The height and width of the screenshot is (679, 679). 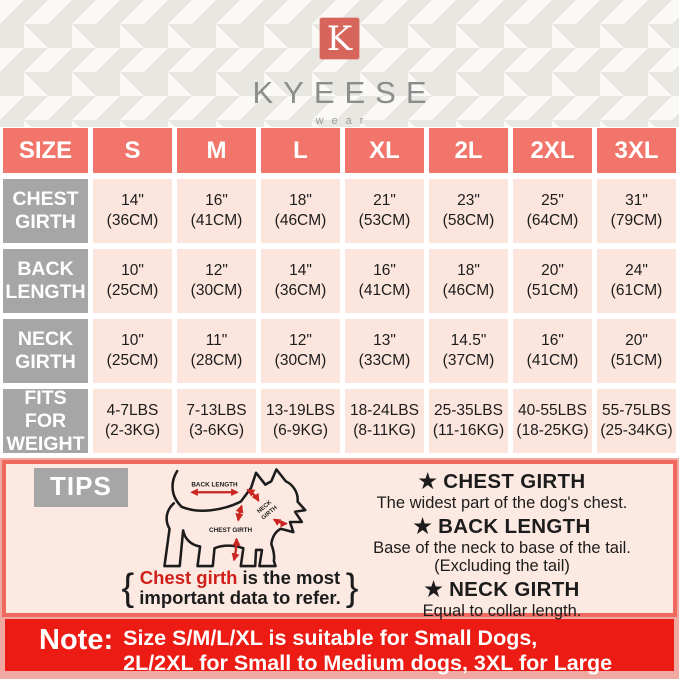 What do you see at coordinates (384, 421) in the screenshot?
I see `table-cell: 18-24LBS (8-11KG)` at bounding box center [384, 421].